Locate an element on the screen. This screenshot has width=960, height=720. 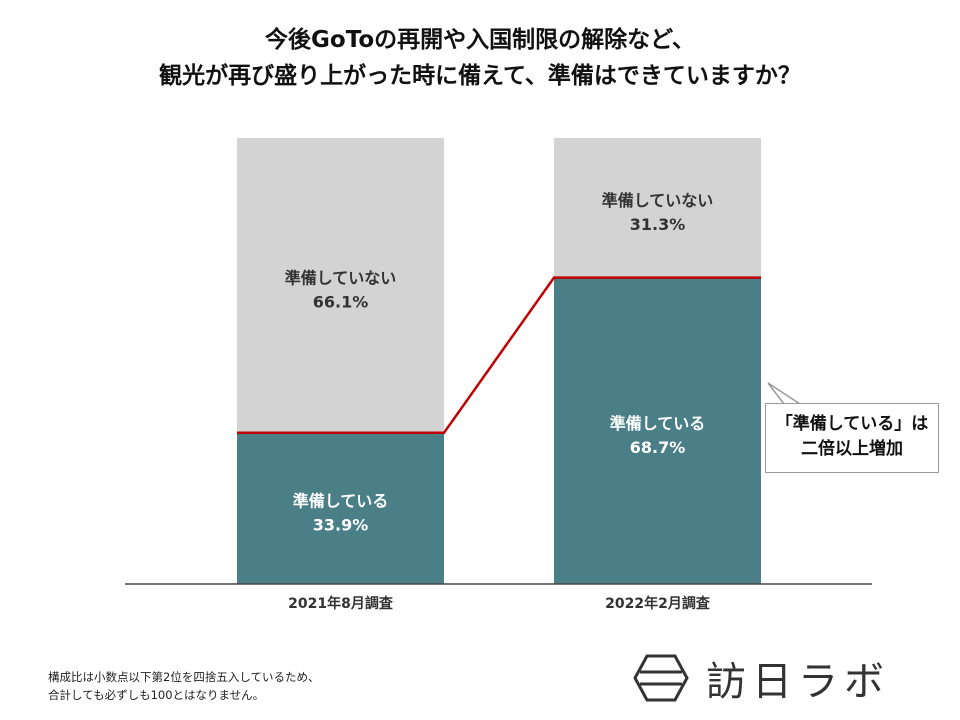
data-label-value: 31.3% is located at coordinates (658, 224).